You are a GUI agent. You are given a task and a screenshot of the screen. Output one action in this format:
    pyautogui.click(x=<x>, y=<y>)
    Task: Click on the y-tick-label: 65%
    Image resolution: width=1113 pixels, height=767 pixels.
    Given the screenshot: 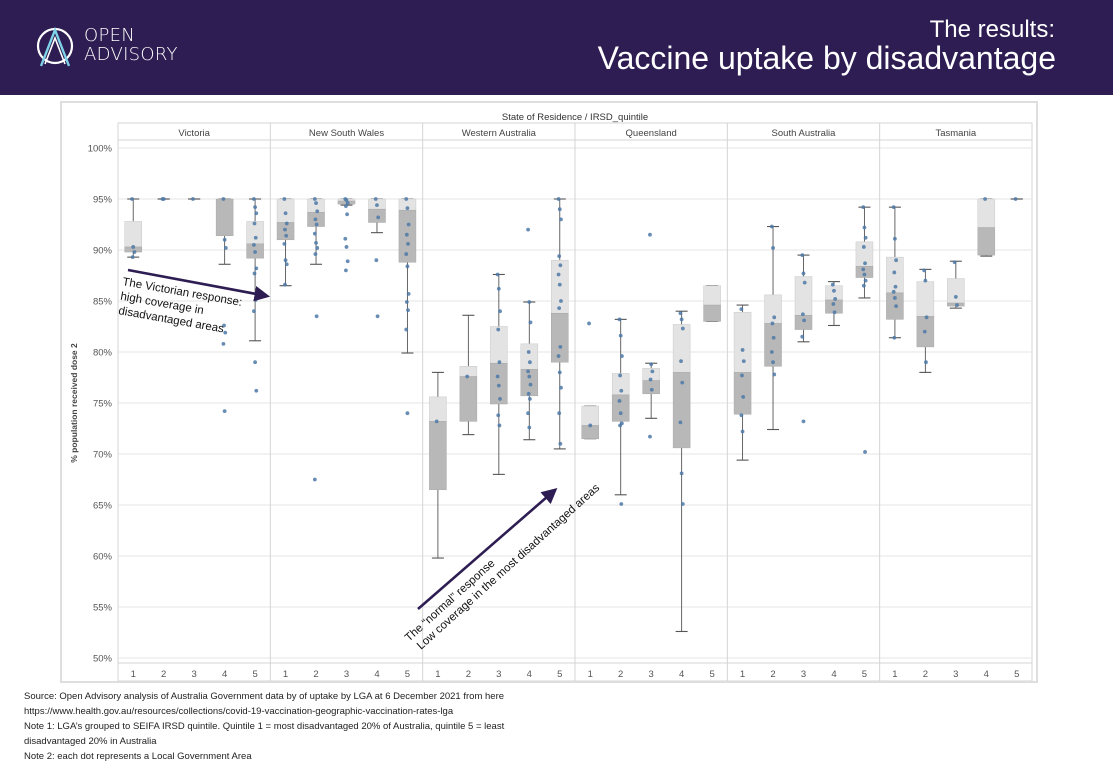 What is the action you would take?
    pyautogui.click(x=103, y=506)
    